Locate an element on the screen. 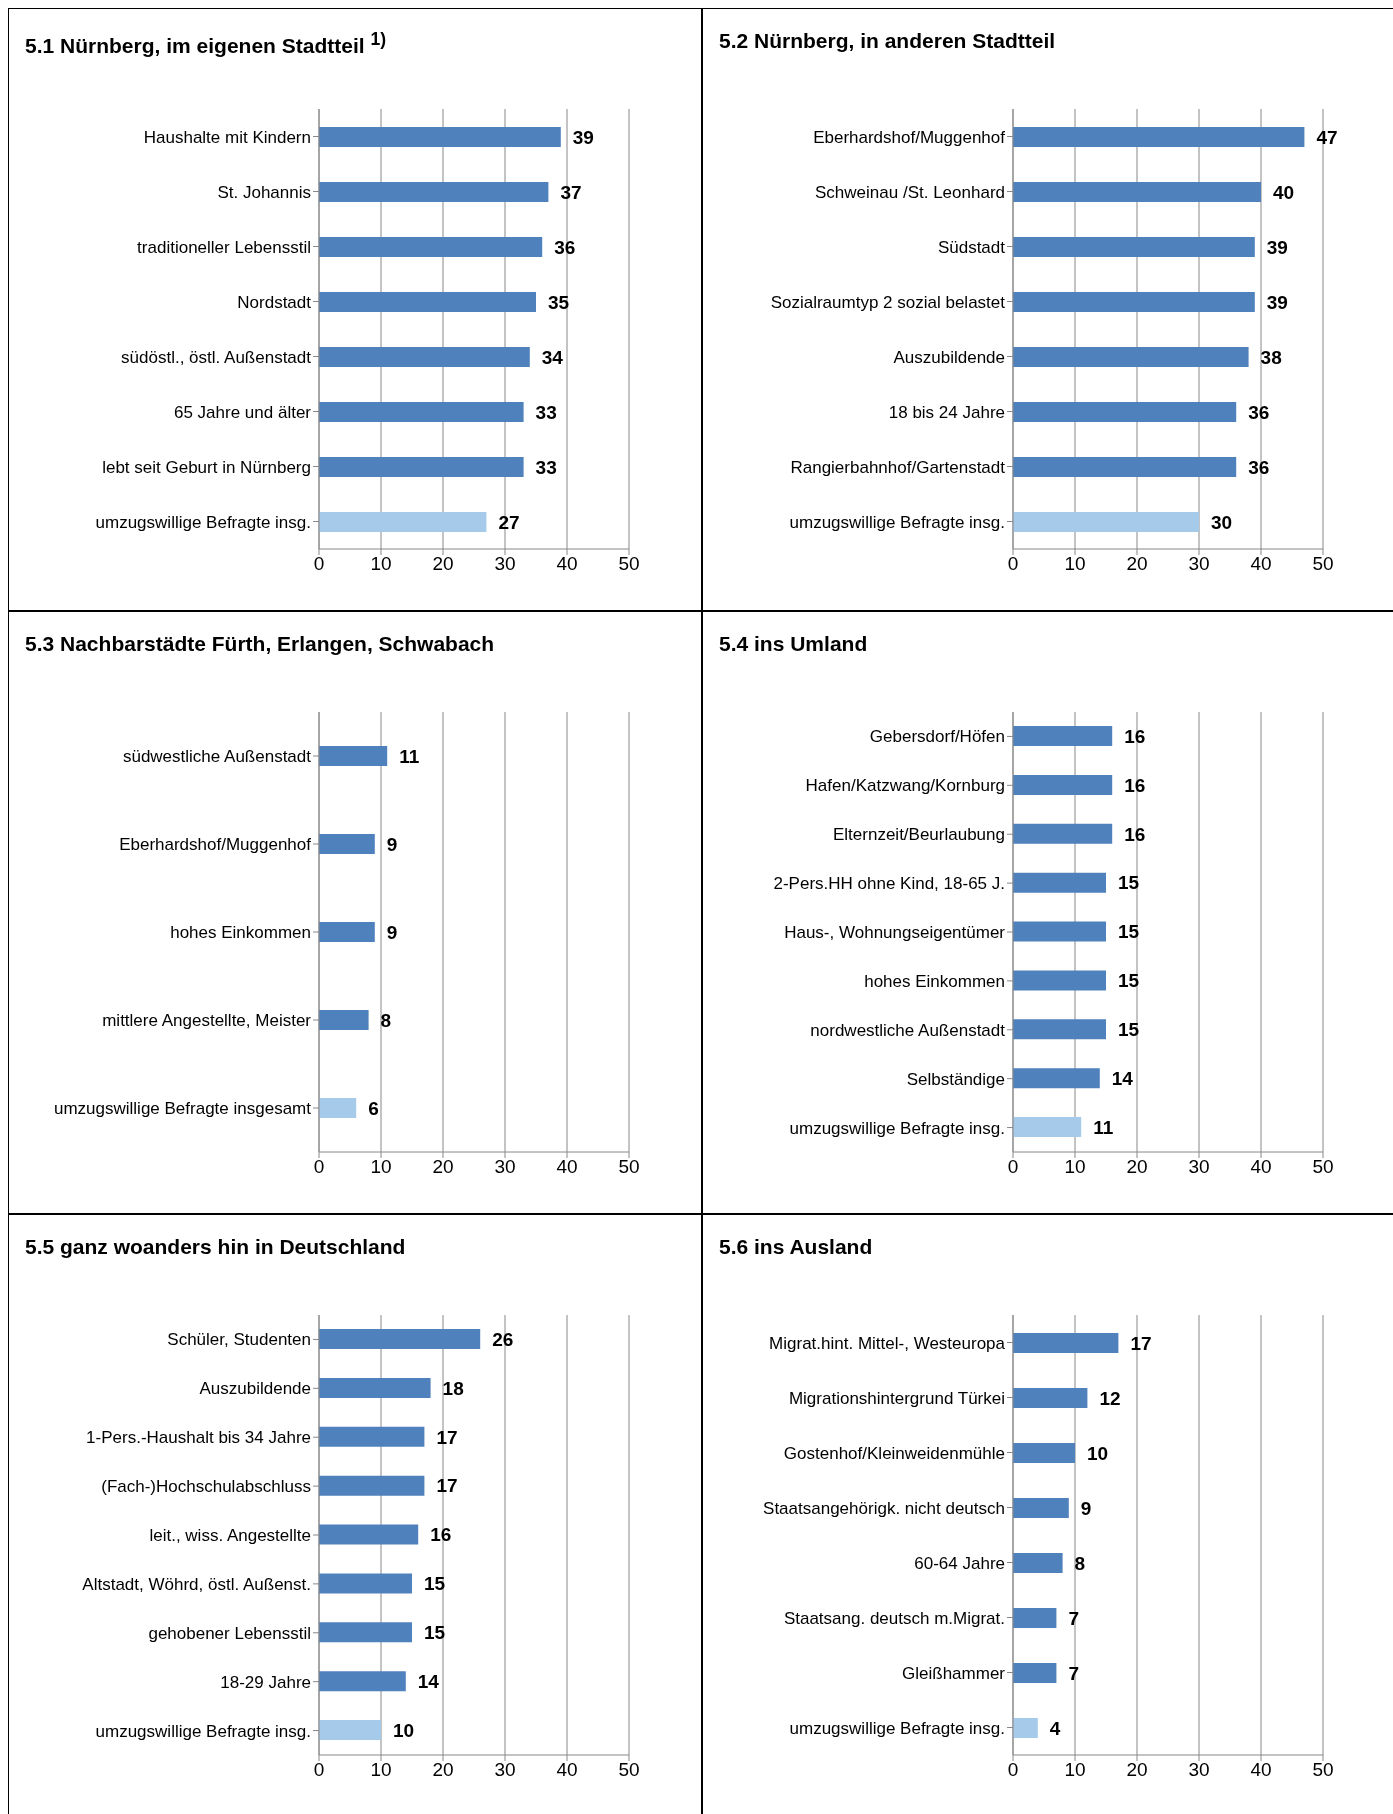  data-label: 40 is located at coordinates (1284, 192).